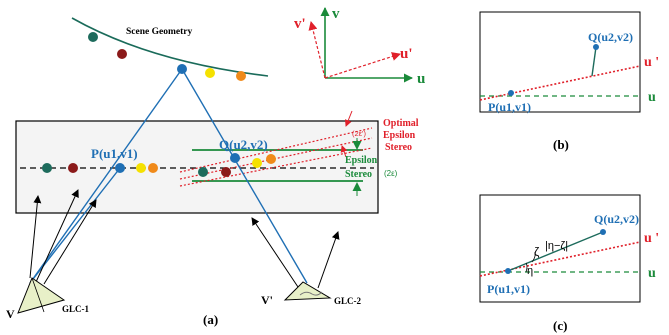  What do you see at coordinates (114, 153) in the screenshot?
I see `point-p-label: P(u1,v1)` at bounding box center [114, 153].